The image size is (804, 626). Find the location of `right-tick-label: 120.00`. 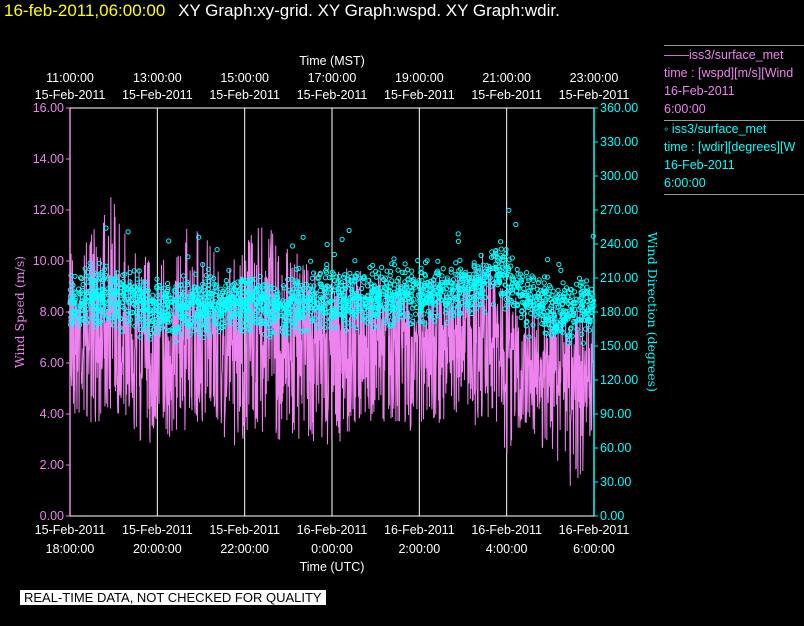

right-tick-label: 120.00 is located at coordinates (619, 380).